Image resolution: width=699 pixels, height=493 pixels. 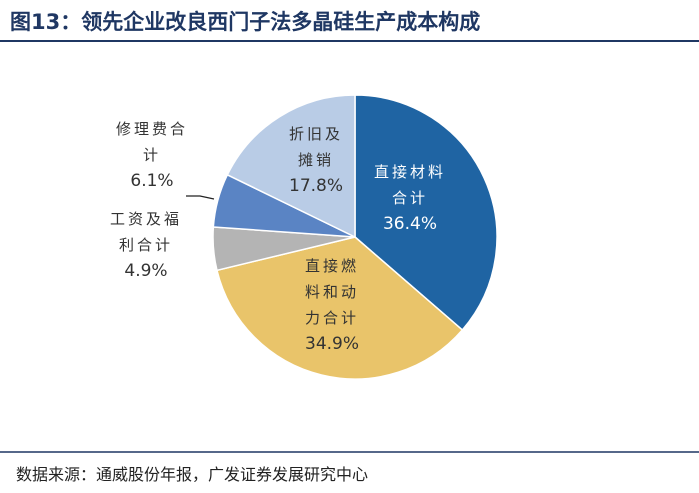 I want to click on value-label: 36.4%, so click(x=409, y=224).